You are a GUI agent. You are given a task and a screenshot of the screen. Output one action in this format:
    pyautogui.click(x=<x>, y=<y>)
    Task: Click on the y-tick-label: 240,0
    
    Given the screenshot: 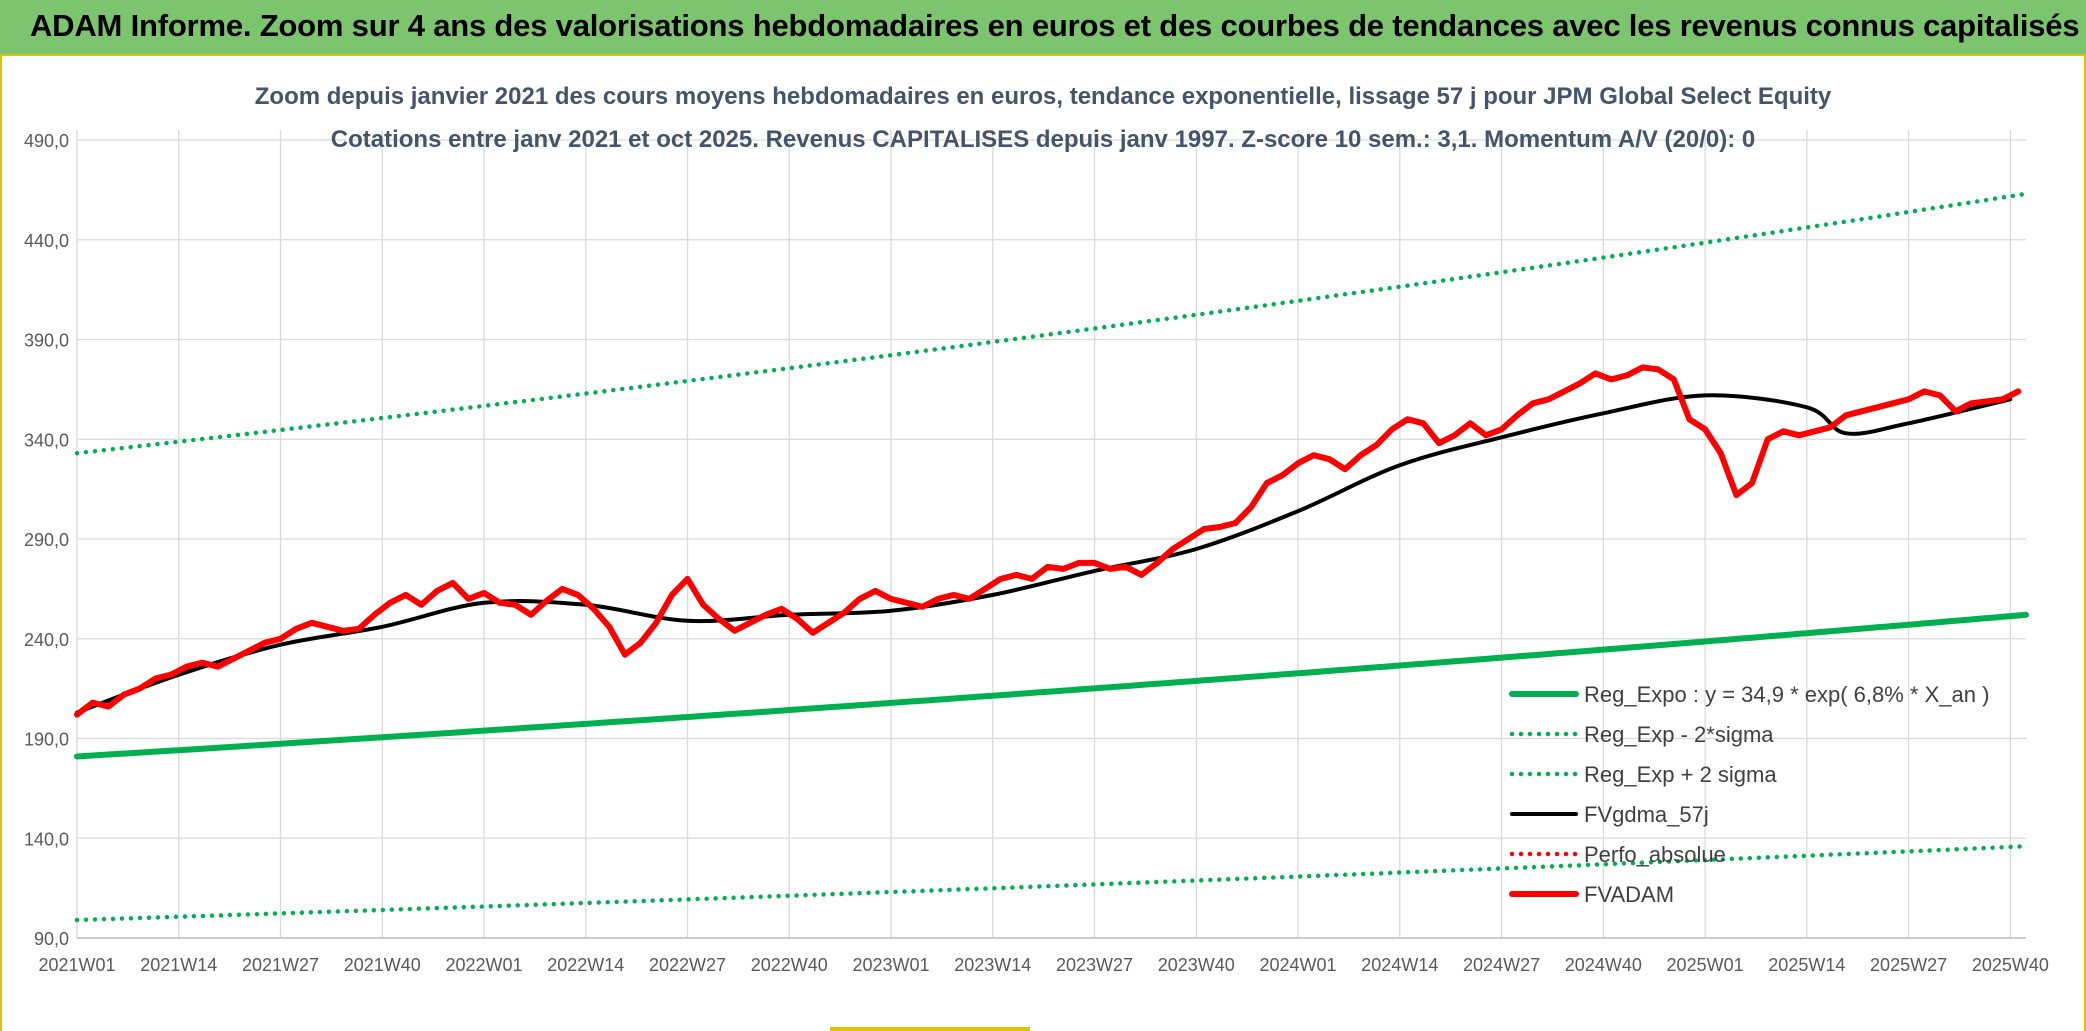 What is the action you would take?
    pyautogui.click(x=46, y=640)
    